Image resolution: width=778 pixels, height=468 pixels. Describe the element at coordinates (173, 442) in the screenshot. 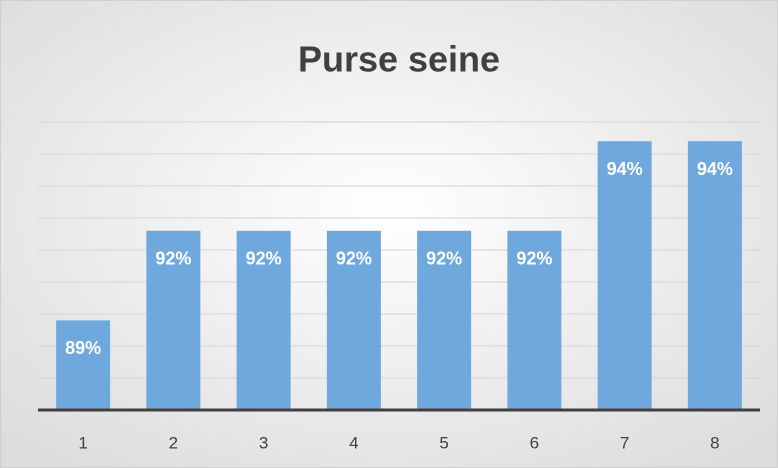

I see `x-tick-label: 2` at that location.